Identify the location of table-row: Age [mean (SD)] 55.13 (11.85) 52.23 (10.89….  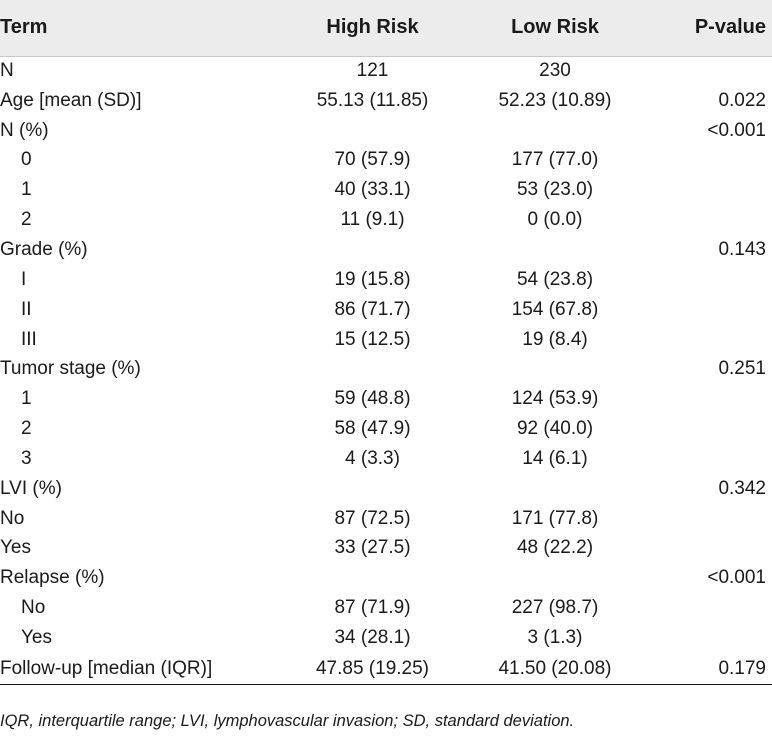
(386, 101).